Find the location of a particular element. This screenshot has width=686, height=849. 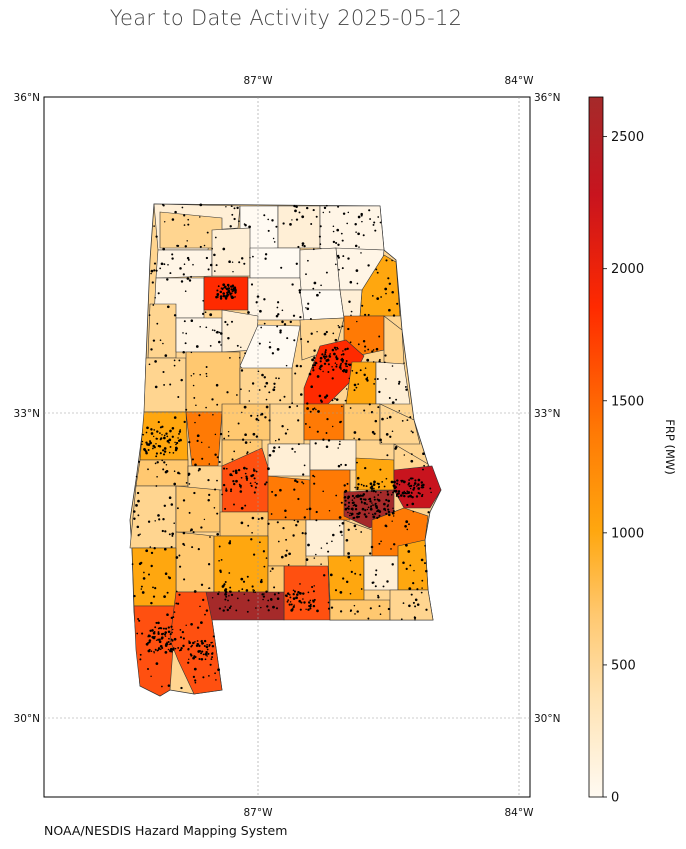

lat-label-left-33n: 33°N is located at coordinates (27, 414).